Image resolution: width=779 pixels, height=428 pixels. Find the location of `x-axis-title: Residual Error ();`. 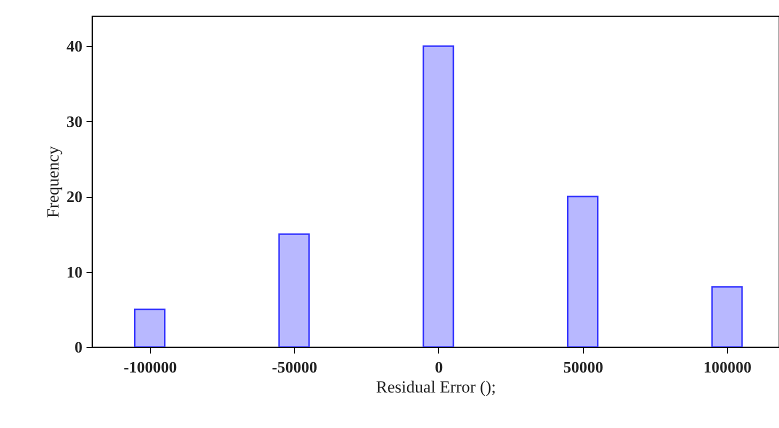

x-axis-title: Residual Error (); is located at coordinates (436, 387).